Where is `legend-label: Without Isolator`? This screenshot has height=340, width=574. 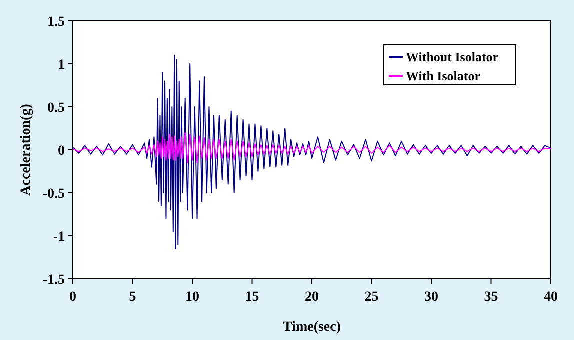 legend-label: Without Isolator is located at coordinates (452, 57).